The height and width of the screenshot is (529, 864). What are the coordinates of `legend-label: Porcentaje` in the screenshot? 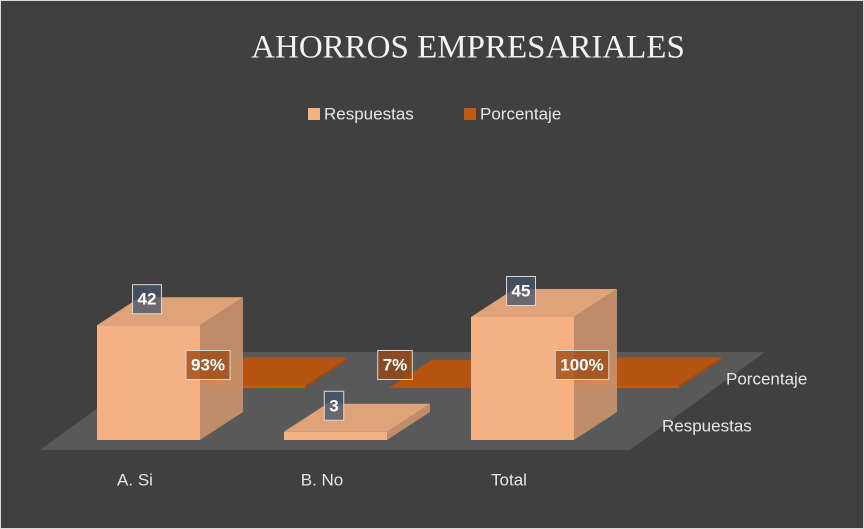 It's located at (520, 113).